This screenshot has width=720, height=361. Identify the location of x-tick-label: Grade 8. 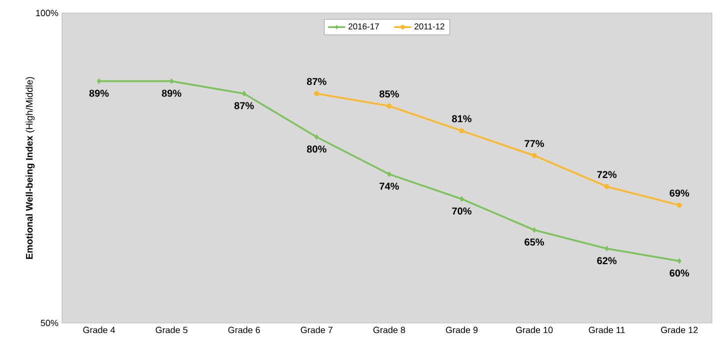
(389, 330).